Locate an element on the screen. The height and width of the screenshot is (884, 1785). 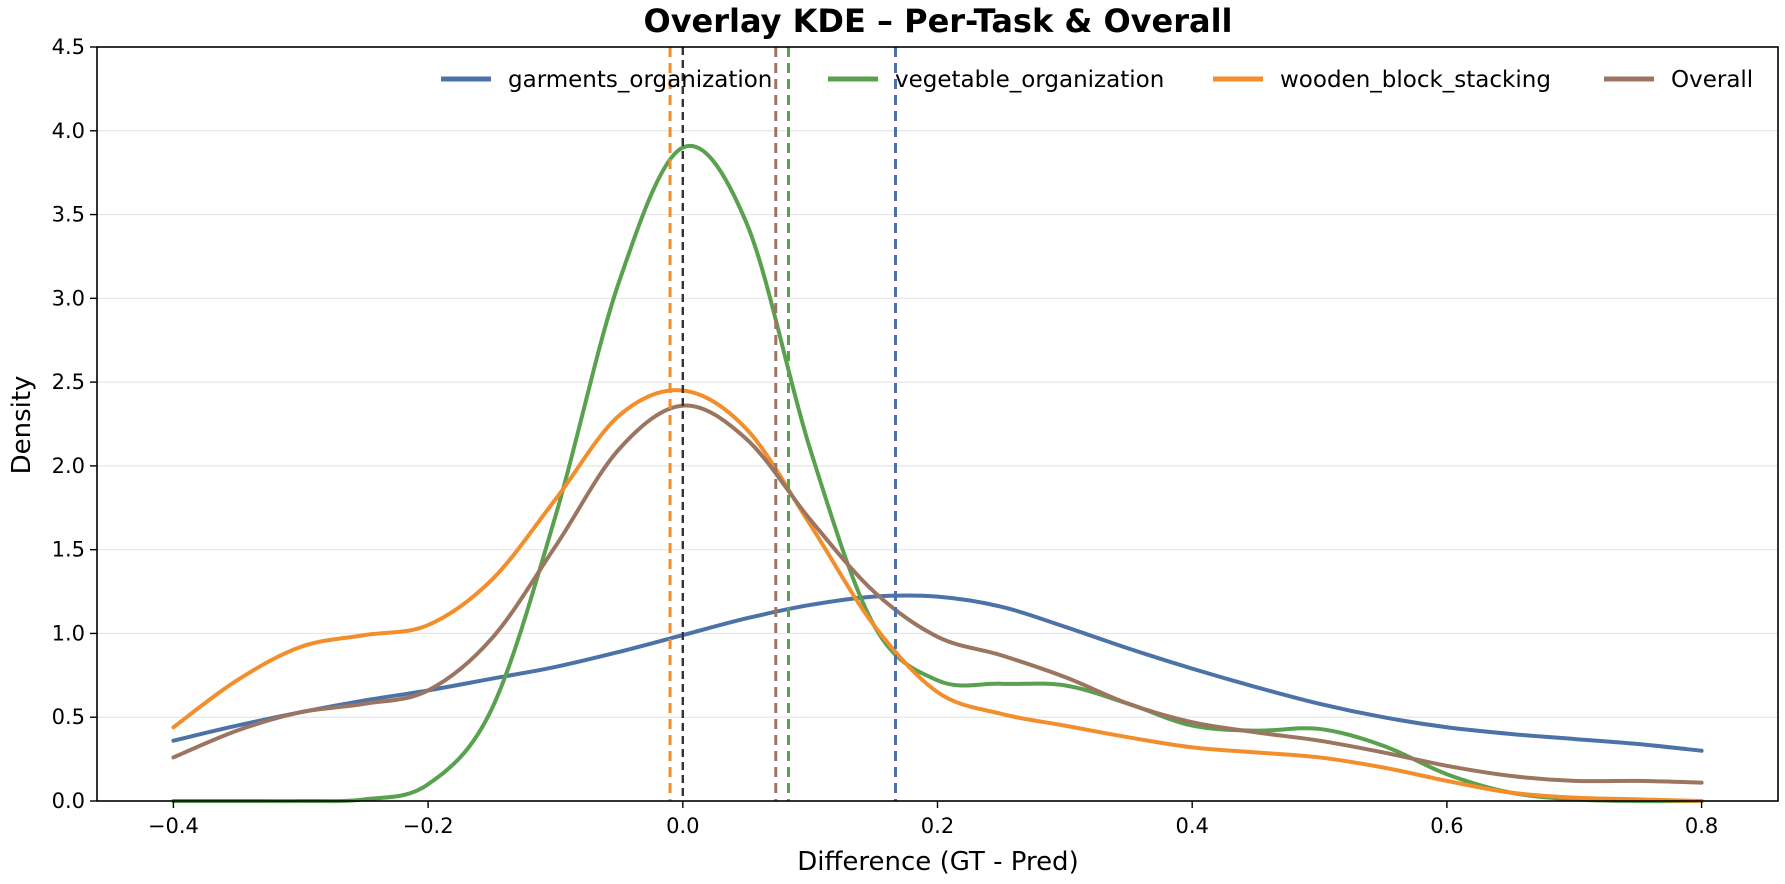
x-tick-label: −0.2 is located at coordinates (428, 826).